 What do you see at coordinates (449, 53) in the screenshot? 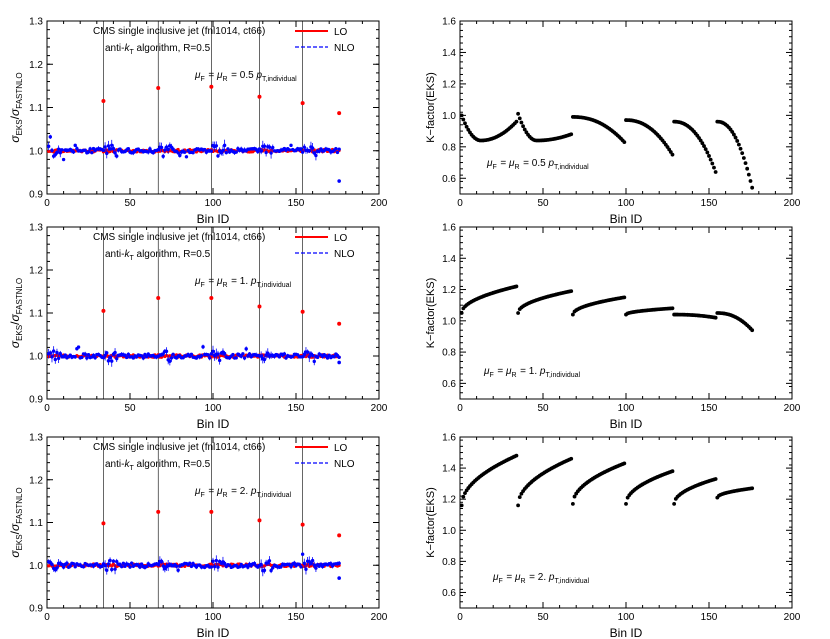
I see `y-tick-label: 1.4` at bounding box center [449, 53].